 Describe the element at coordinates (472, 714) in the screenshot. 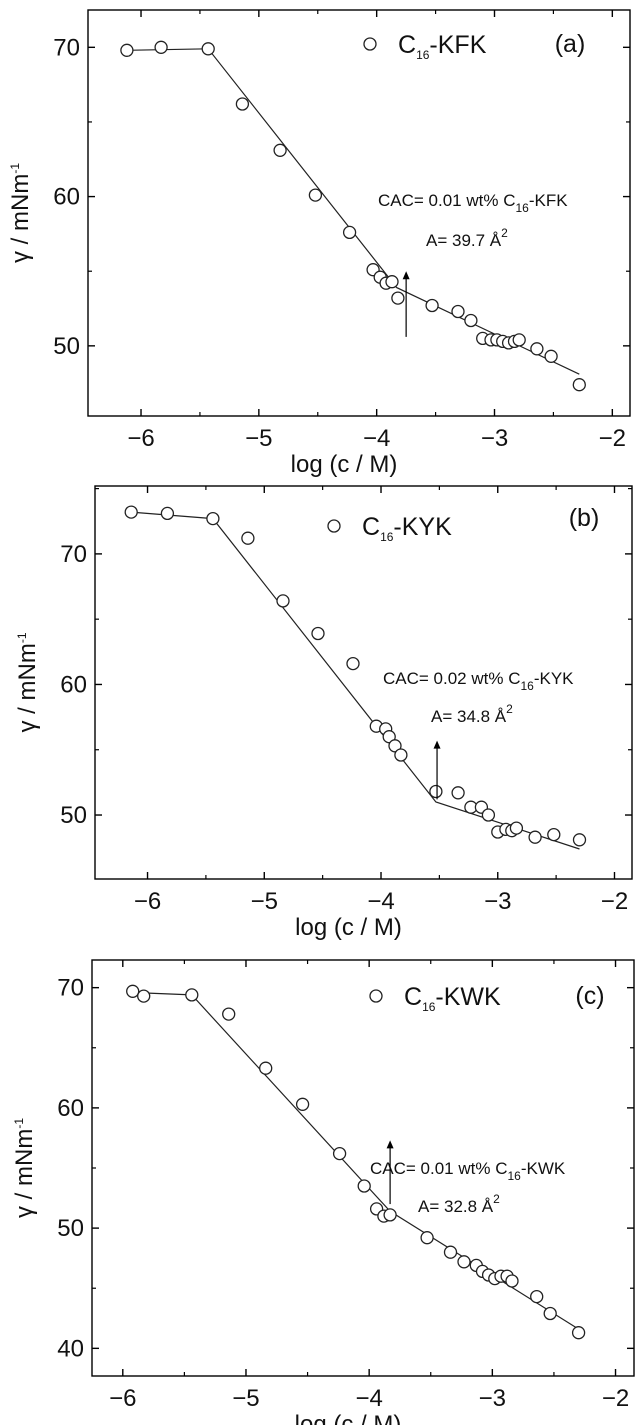

I see `area-annotation: A= 34.8 Å2` at that location.